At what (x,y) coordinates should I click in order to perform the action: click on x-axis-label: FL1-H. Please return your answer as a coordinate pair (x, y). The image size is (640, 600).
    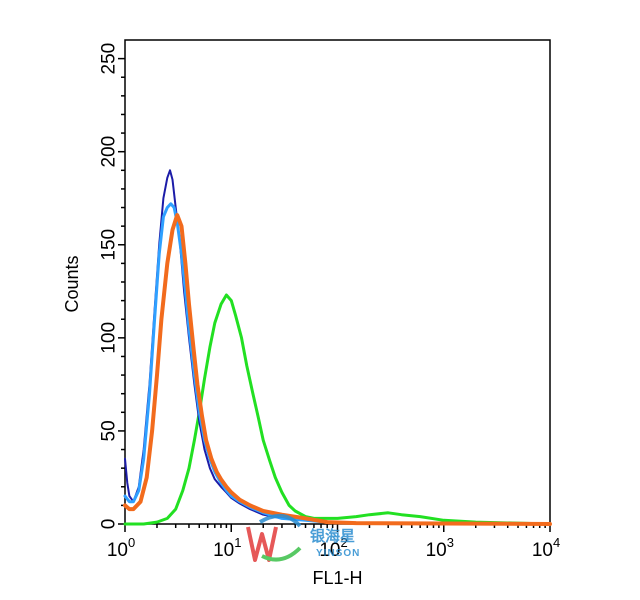
    Looking at the image, I should click on (337, 578).